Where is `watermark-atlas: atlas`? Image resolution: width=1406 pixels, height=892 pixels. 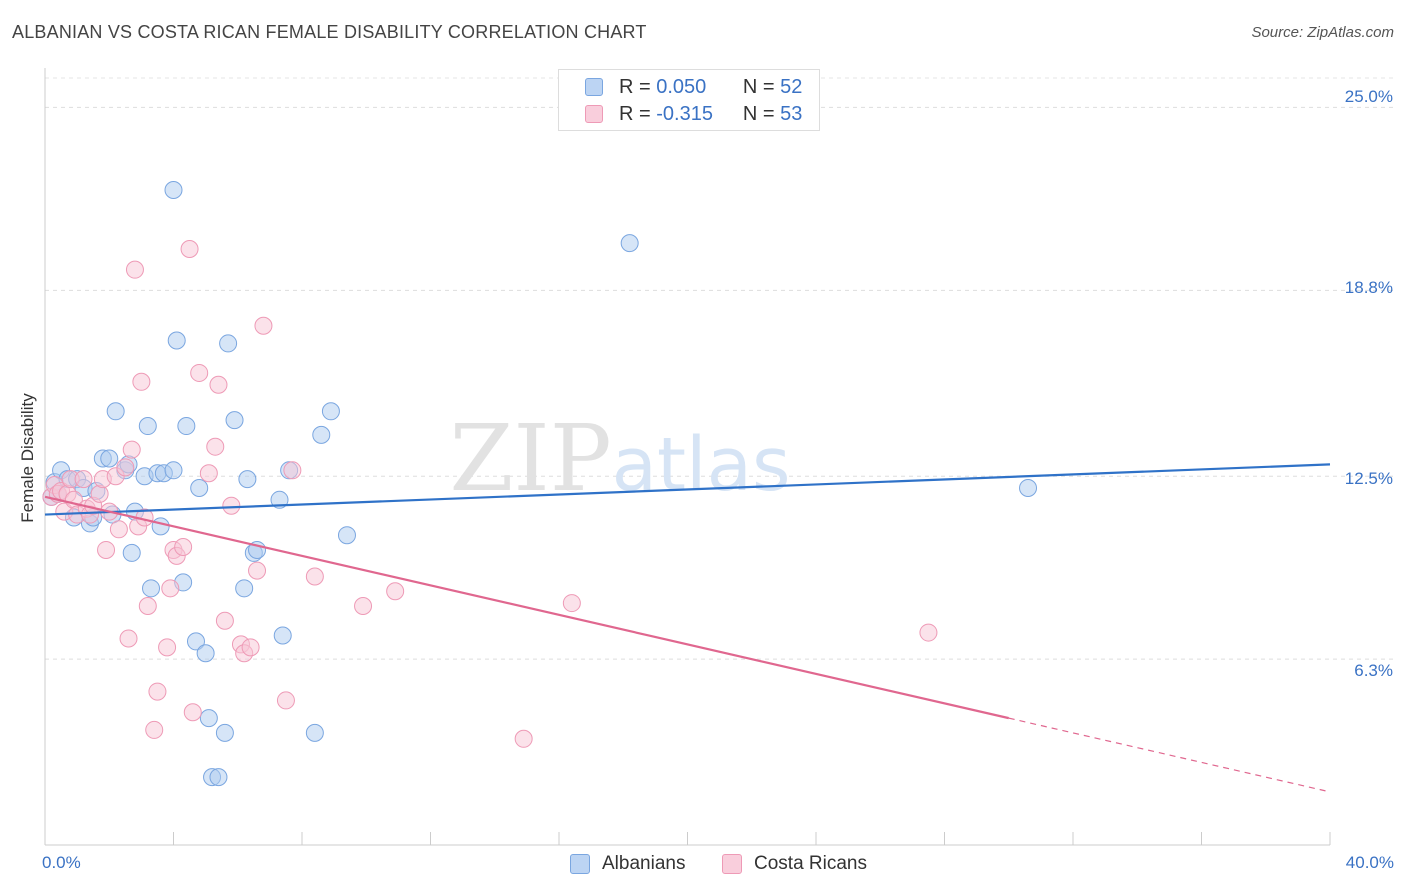 watermark-atlas: atlas is located at coordinates (701, 465).